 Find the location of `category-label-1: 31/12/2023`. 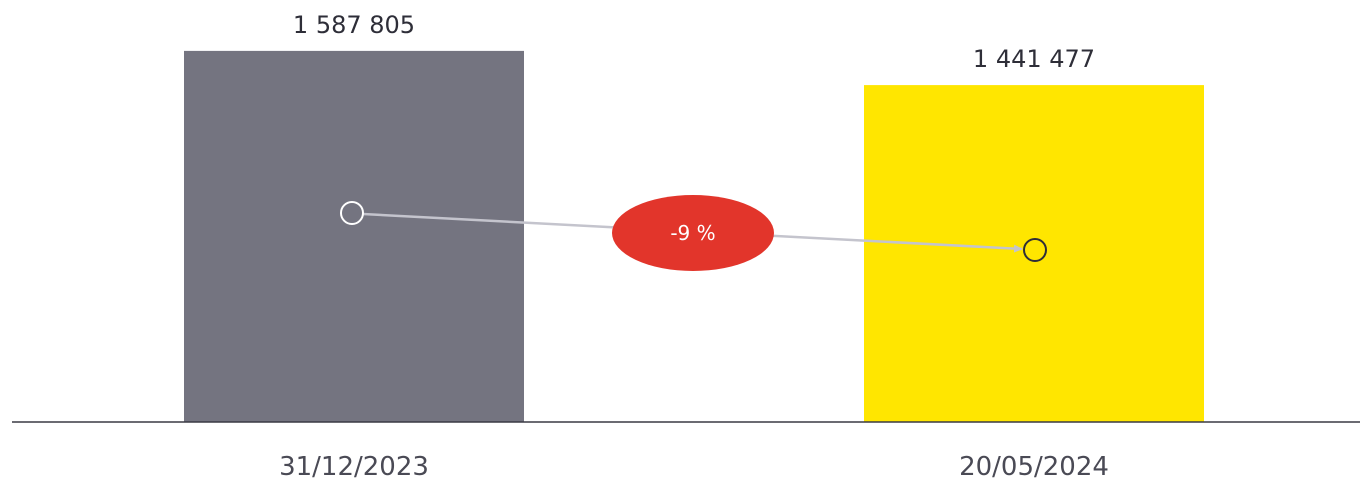

category-label-1: 31/12/2023 is located at coordinates (354, 465).